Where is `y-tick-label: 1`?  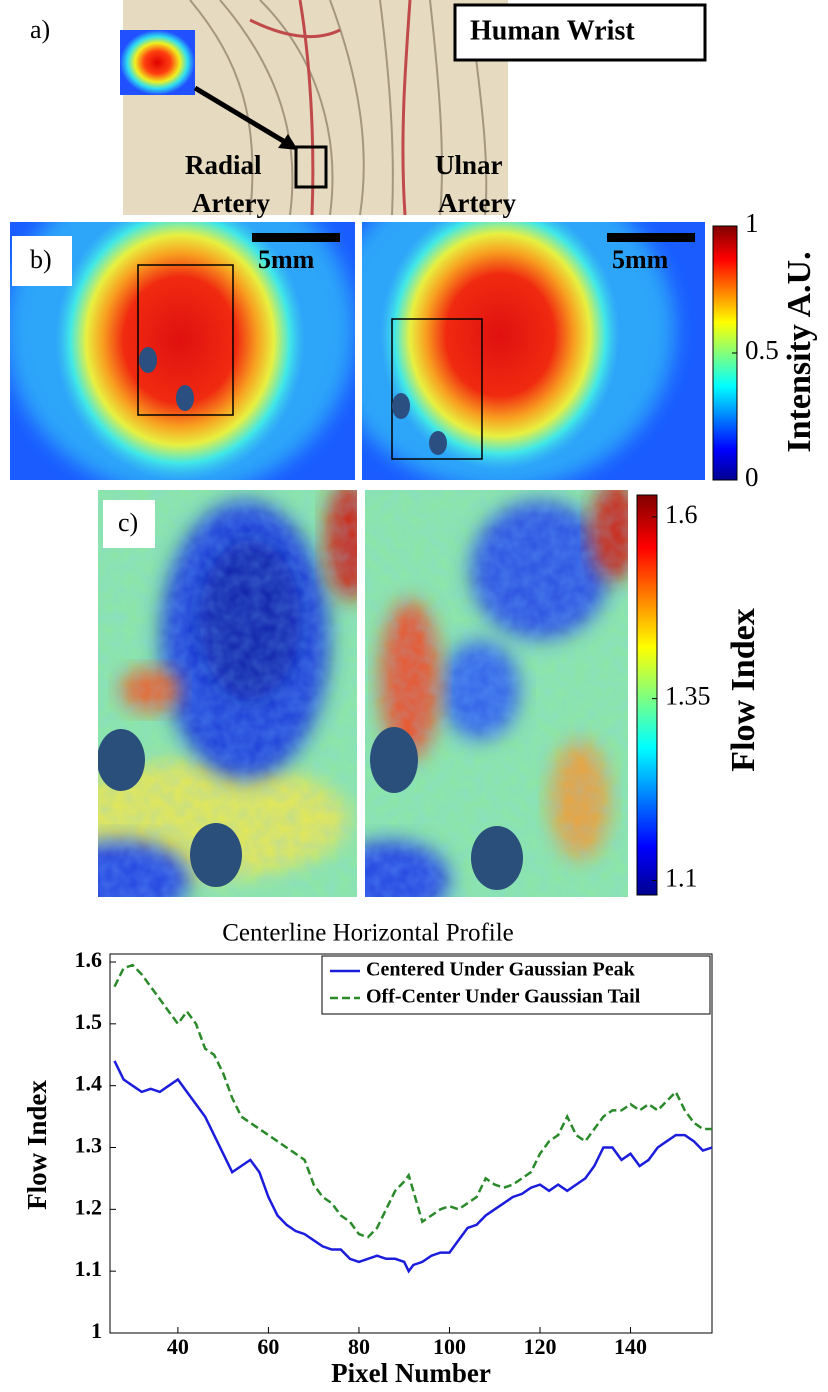
y-tick-label: 1 is located at coordinates (96, 1330).